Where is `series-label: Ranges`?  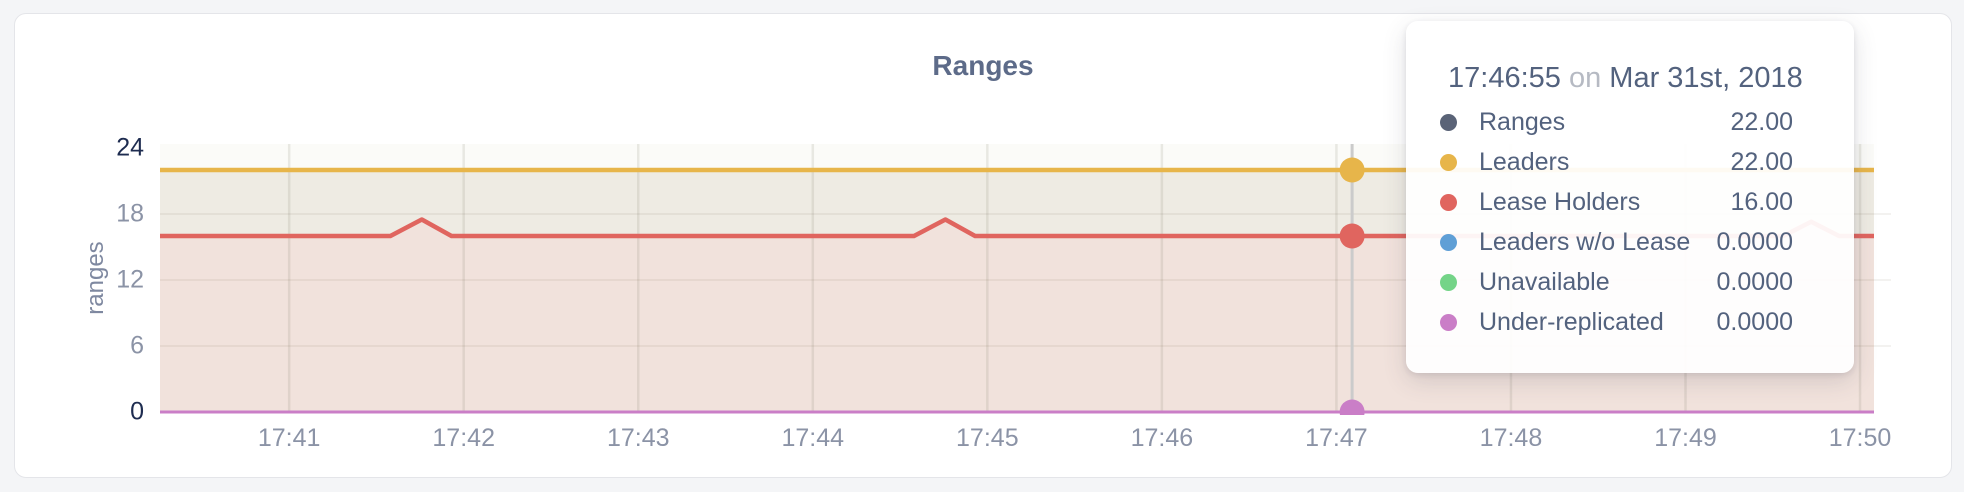
series-label: Ranges is located at coordinates (1522, 121).